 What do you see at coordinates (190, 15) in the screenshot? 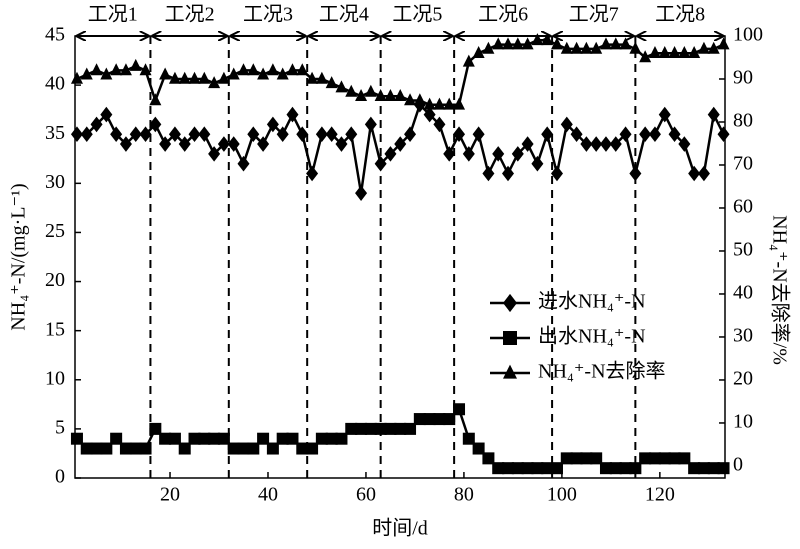
I see `phase-label: 工况2` at bounding box center [190, 15].